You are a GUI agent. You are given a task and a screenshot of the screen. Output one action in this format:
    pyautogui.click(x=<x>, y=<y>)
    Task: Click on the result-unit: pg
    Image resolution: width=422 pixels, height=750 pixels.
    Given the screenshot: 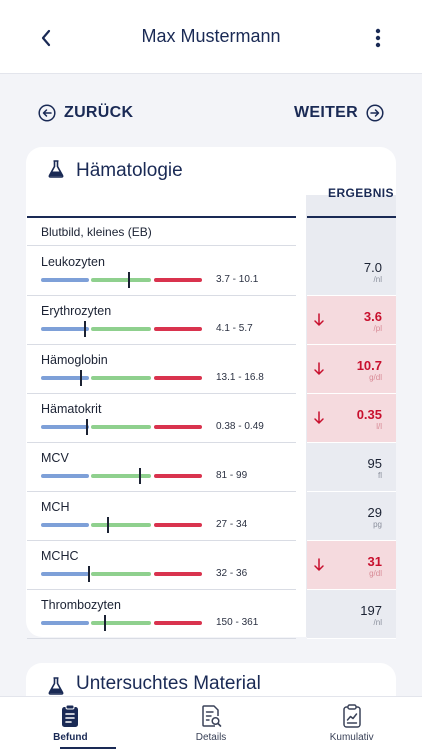 What is the action you would take?
    pyautogui.click(x=377, y=524)
    